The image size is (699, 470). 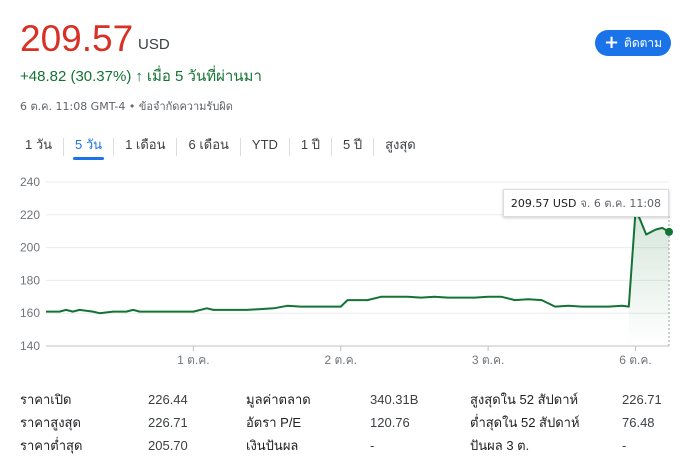 I want to click on stat-label: มูลค่าตลาด, so click(x=278, y=399).